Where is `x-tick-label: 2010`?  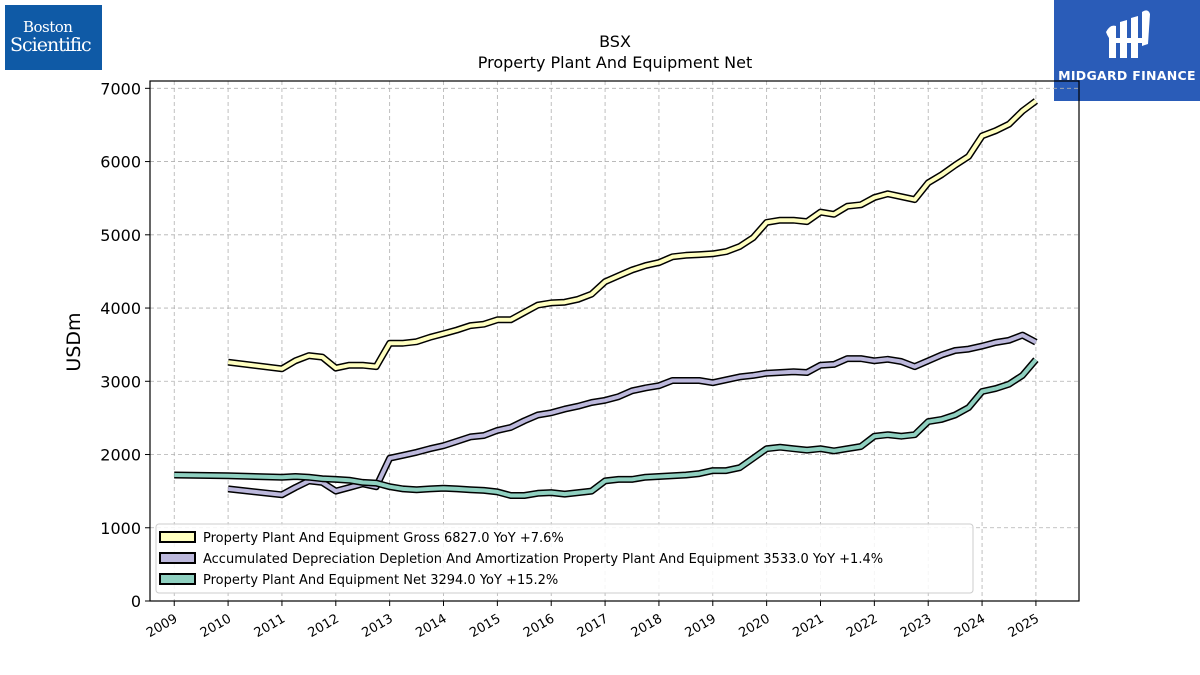 x-tick-label: 2010 is located at coordinates (216, 626).